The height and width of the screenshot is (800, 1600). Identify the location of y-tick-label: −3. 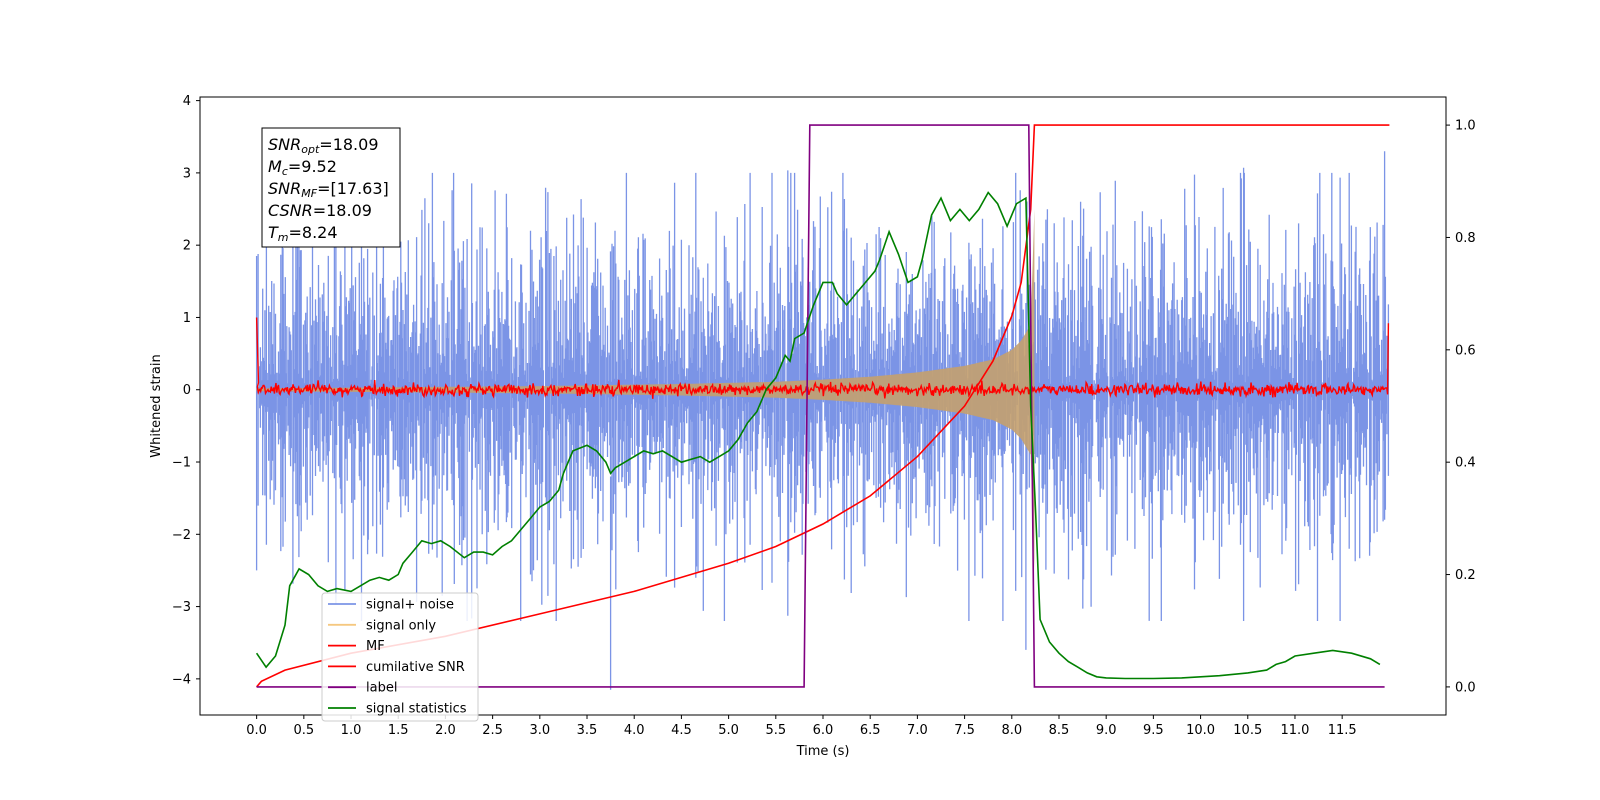
(181, 607).